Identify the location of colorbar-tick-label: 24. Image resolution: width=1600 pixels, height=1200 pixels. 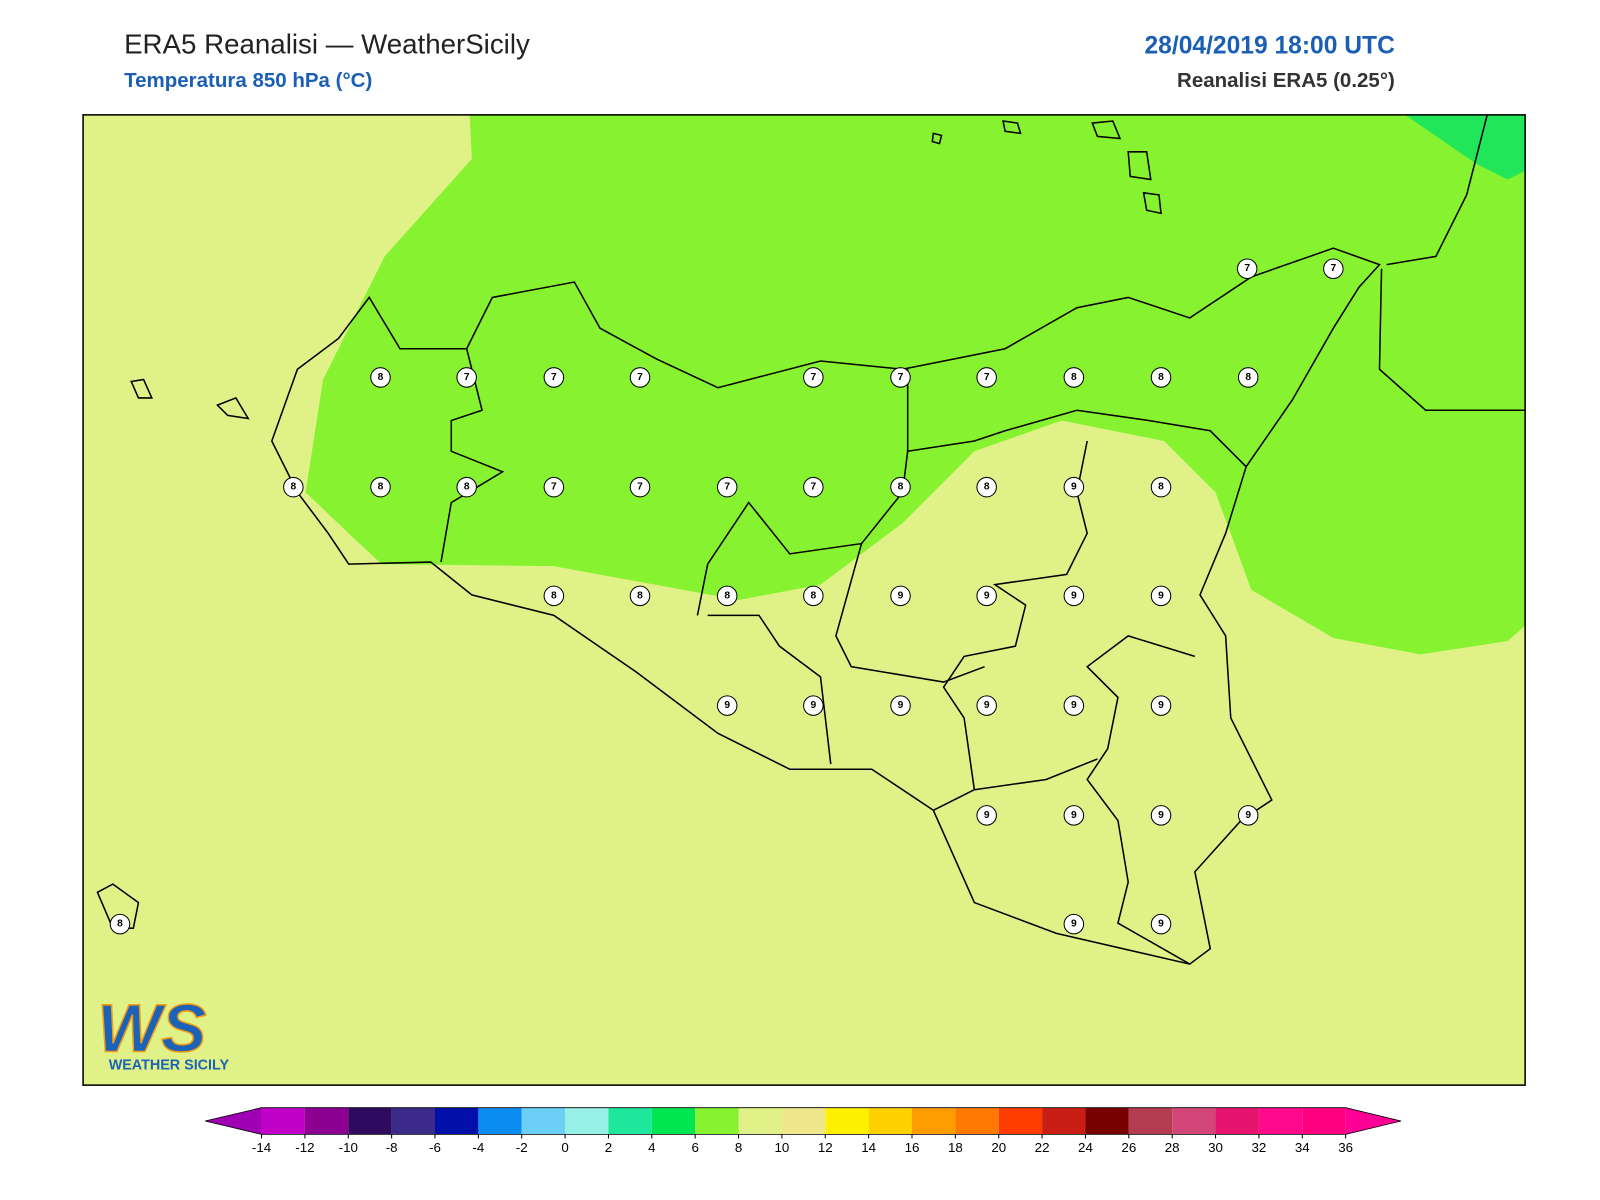
(1085, 1147).